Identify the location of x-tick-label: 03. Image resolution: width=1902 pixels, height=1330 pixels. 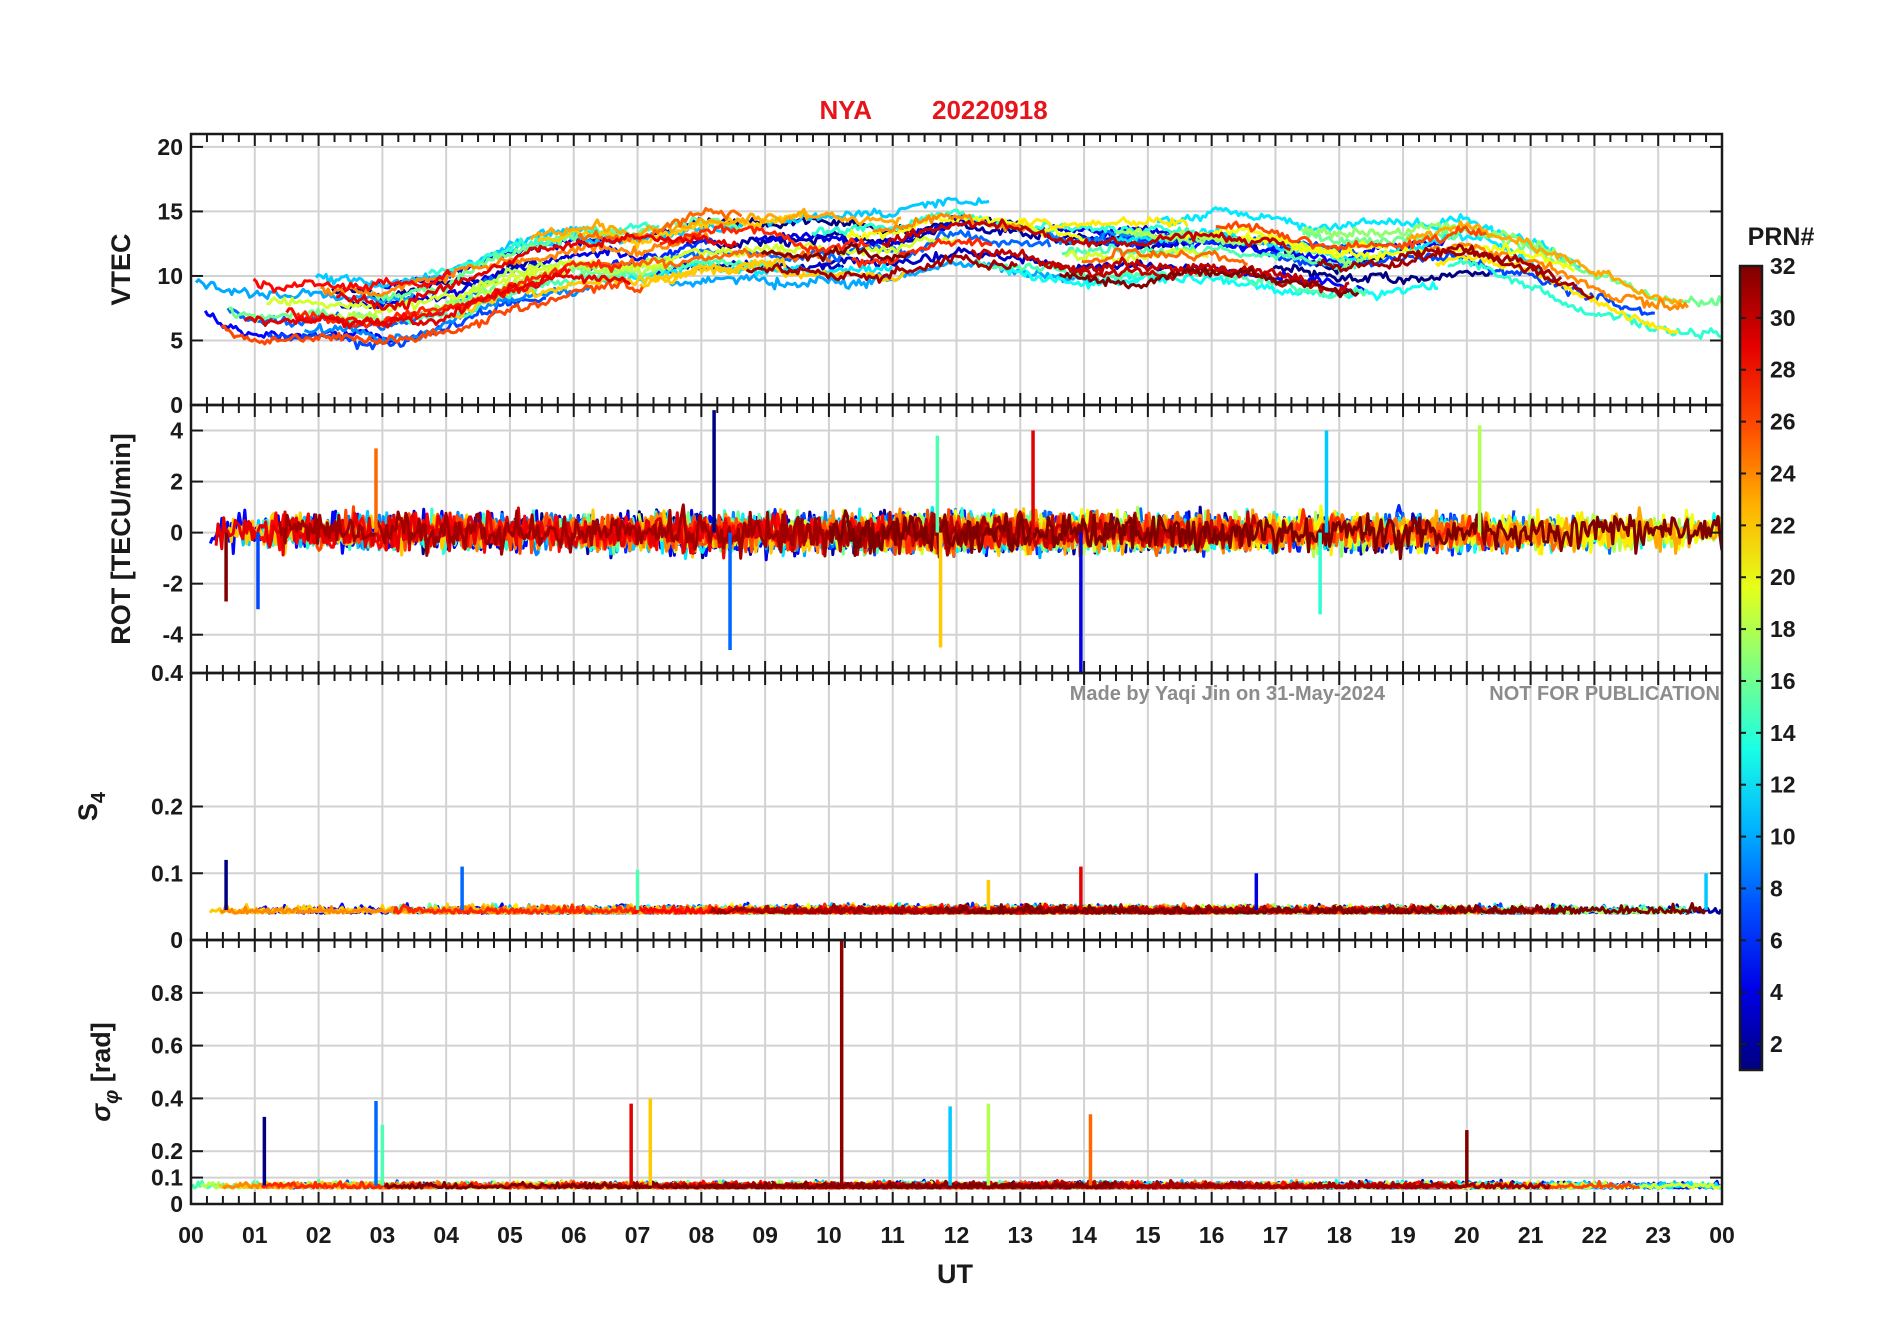
(383, 1235).